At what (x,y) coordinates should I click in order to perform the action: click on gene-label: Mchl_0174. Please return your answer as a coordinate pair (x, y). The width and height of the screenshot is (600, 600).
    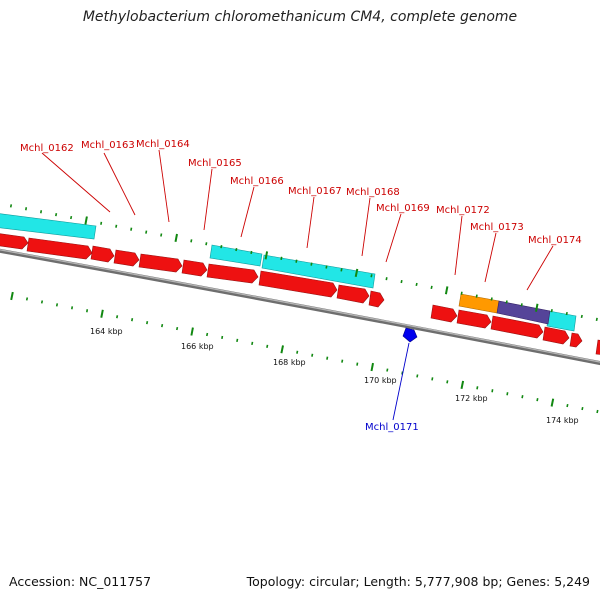
    Looking at the image, I should click on (555, 240).